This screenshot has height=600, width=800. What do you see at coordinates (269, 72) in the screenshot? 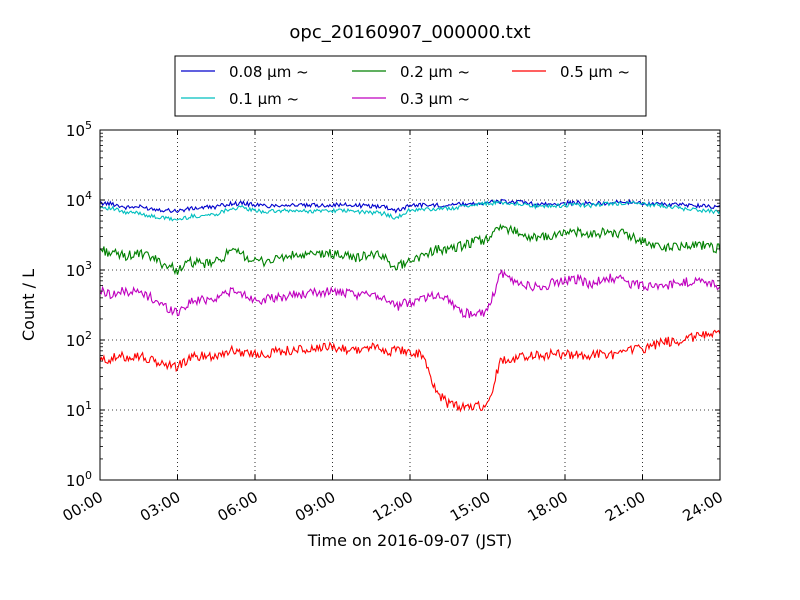
I see `legend-label-0: 0.08 μm ~` at bounding box center [269, 72].